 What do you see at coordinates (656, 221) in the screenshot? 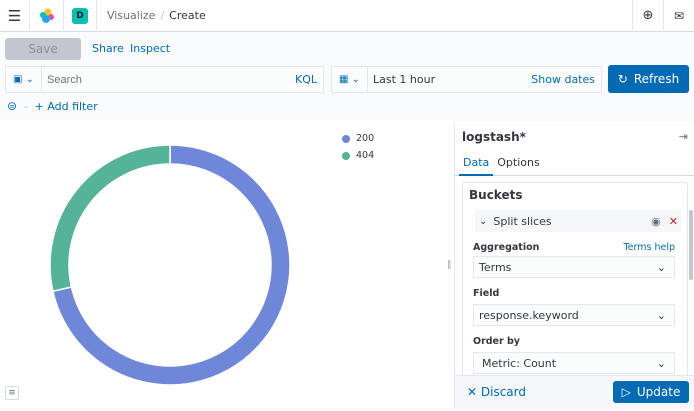
I see `eye-icon: ◉` at bounding box center [656, 221].